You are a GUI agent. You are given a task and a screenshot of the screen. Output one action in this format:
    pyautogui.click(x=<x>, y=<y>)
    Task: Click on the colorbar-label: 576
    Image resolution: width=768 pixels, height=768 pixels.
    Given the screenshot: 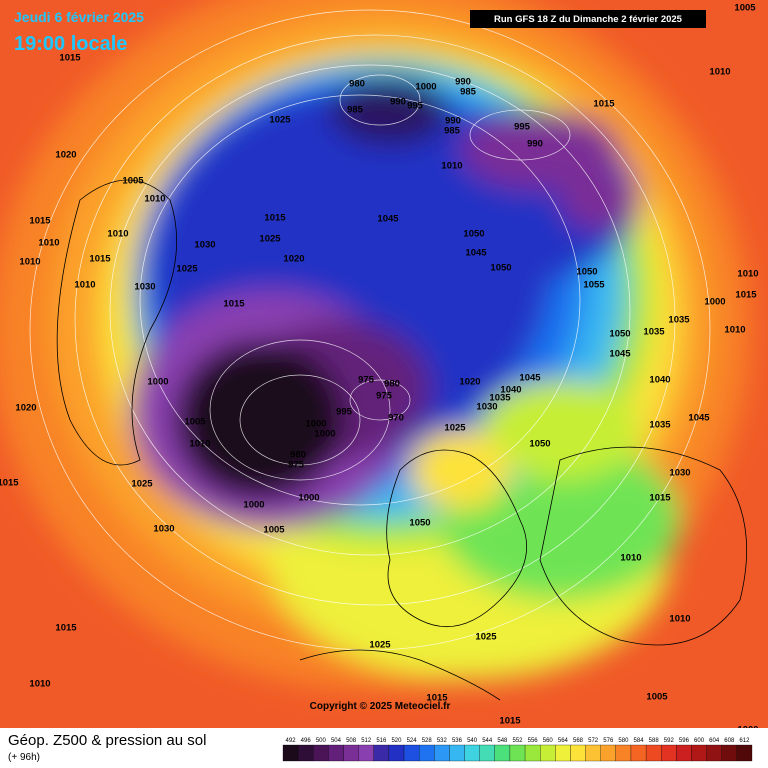 What is the action you would take?
    pyautogui.click(x=608, y=741)
    